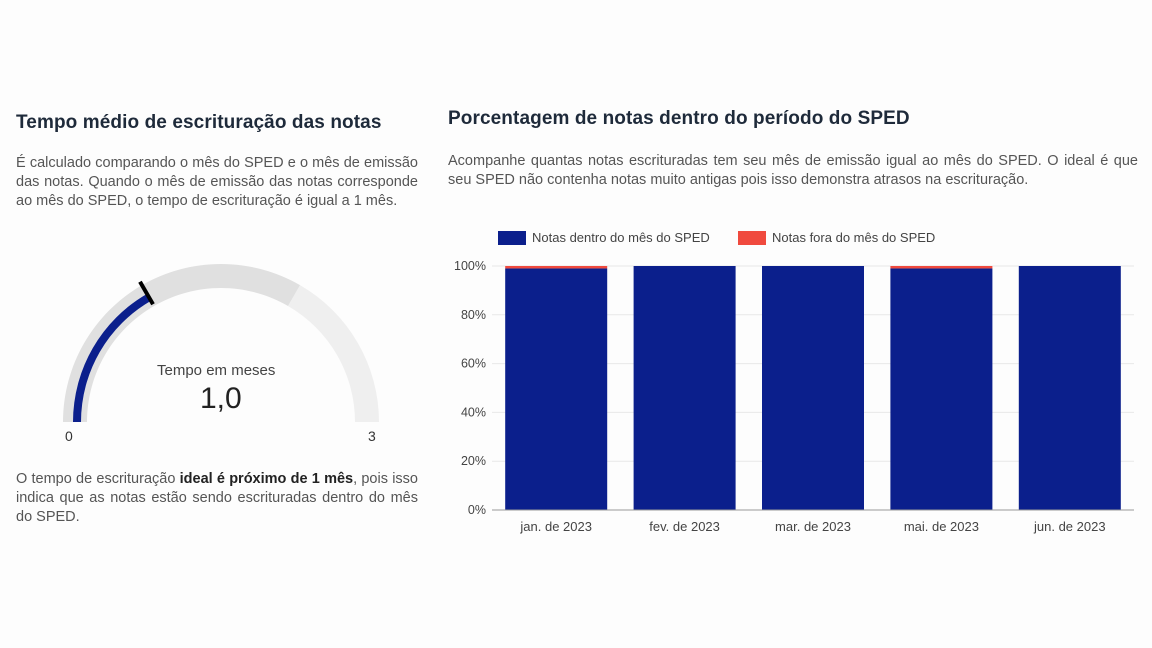  What do you see at coordinates (372, 436) in the screenshot?
I see `gauge-max-label: 3` at bounding box center [372, 436].